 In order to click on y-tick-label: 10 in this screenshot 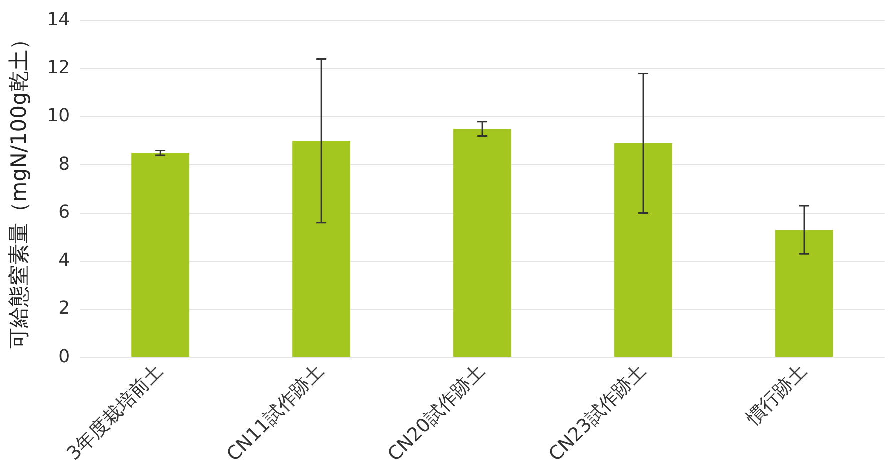, I will do `click(58, 116)`.